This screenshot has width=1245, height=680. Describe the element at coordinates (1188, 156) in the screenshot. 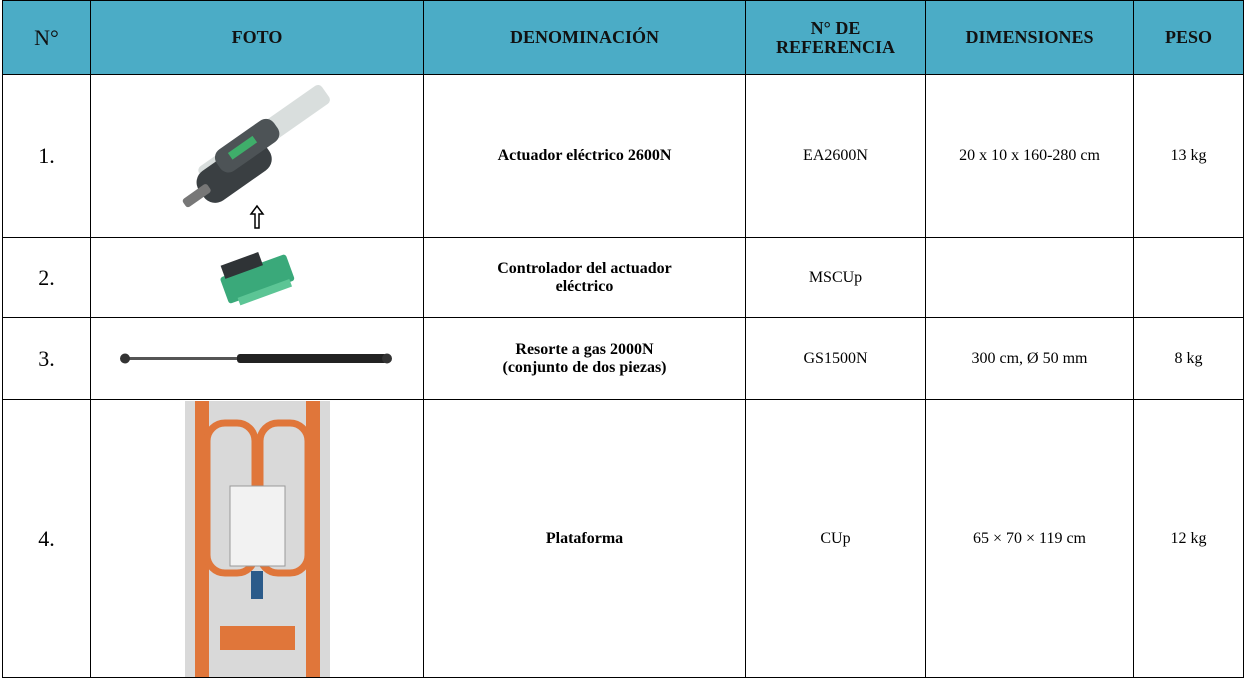

I see `weight-cell: 13 kg` at that location.